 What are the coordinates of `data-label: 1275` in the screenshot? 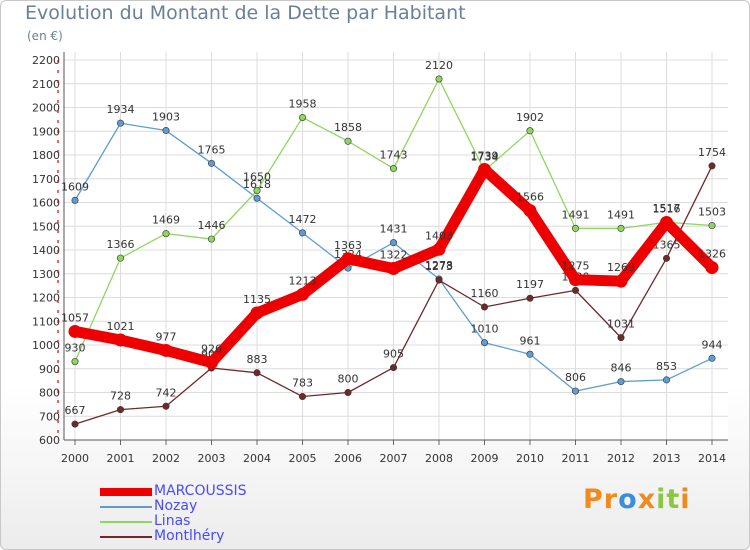 It's located at (576, 266).